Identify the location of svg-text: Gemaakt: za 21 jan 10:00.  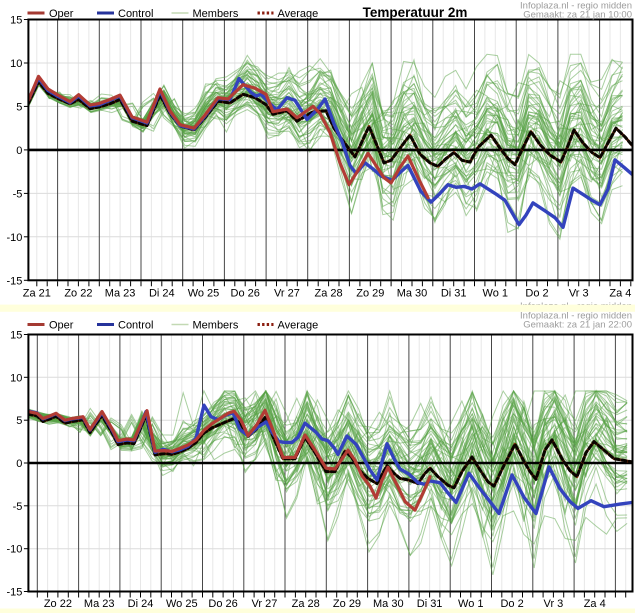
(577, 15).